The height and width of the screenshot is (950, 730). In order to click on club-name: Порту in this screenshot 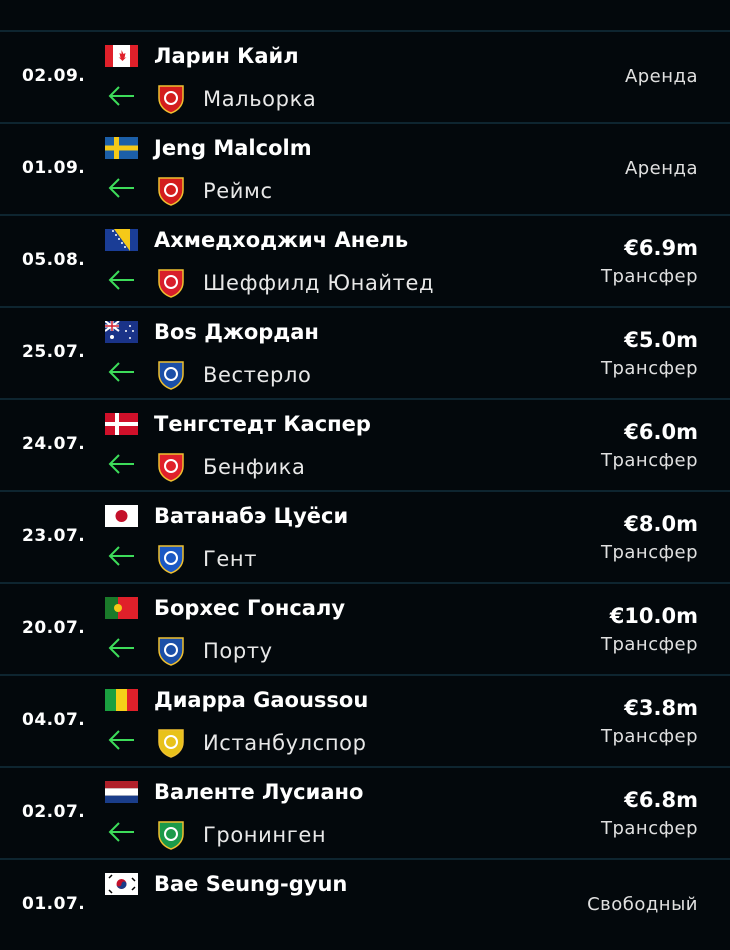, I will do `click(238, 651)`.